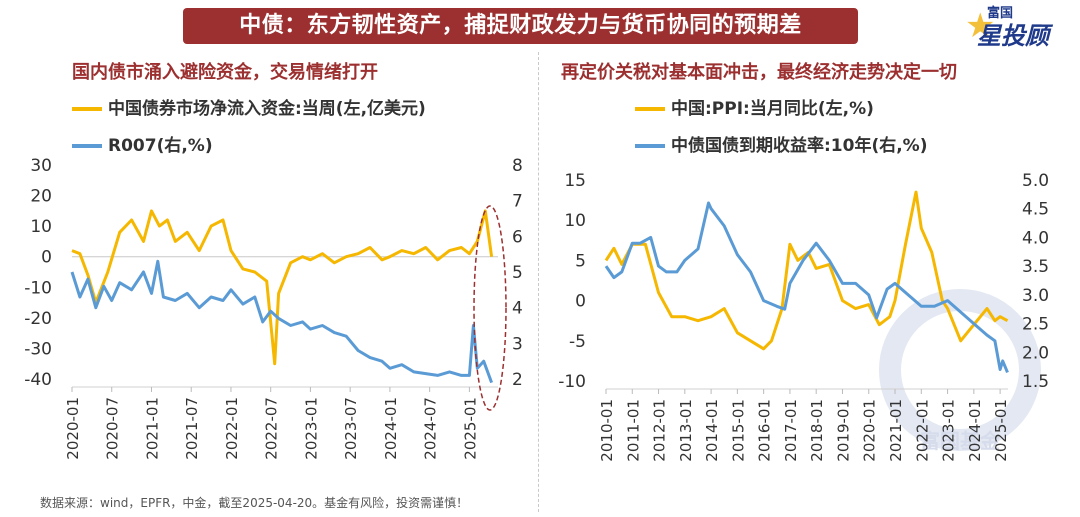  Describe the element at coordinates (791, 430) in the screenshot. I see `x-tick-label: 2017-01` at that location.